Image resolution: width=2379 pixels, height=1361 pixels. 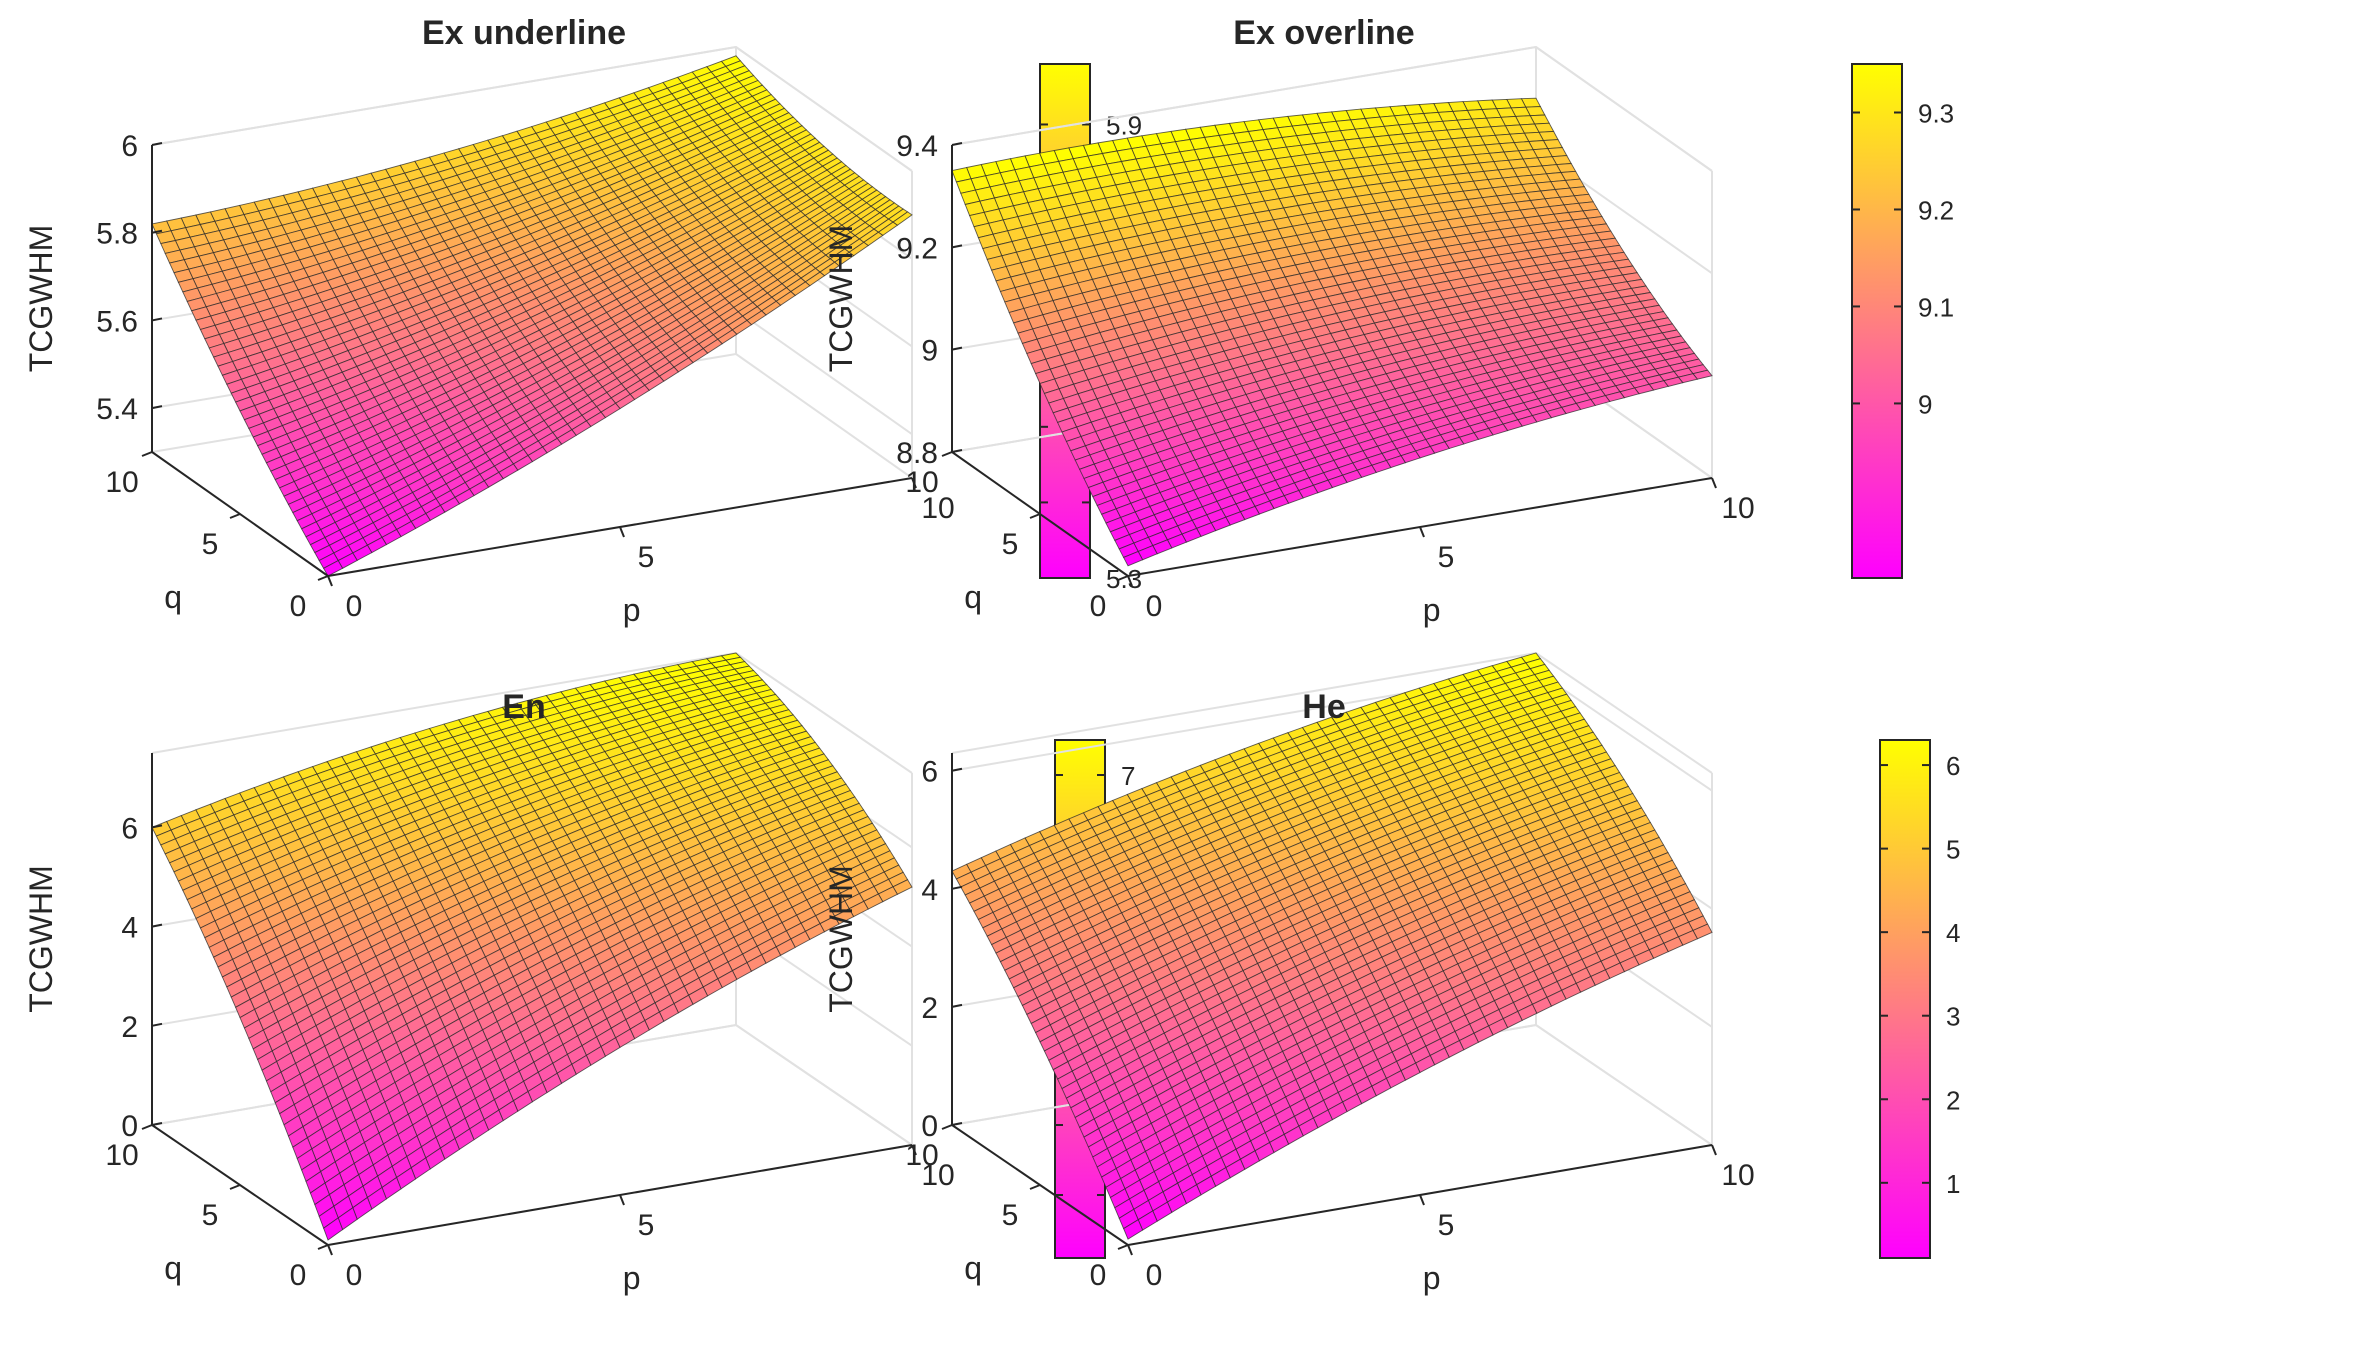 What do you see at coordinates (917, 453) in the screenshot?
I see `z-tick-label: 8.8` at bounding box center [917, 453].